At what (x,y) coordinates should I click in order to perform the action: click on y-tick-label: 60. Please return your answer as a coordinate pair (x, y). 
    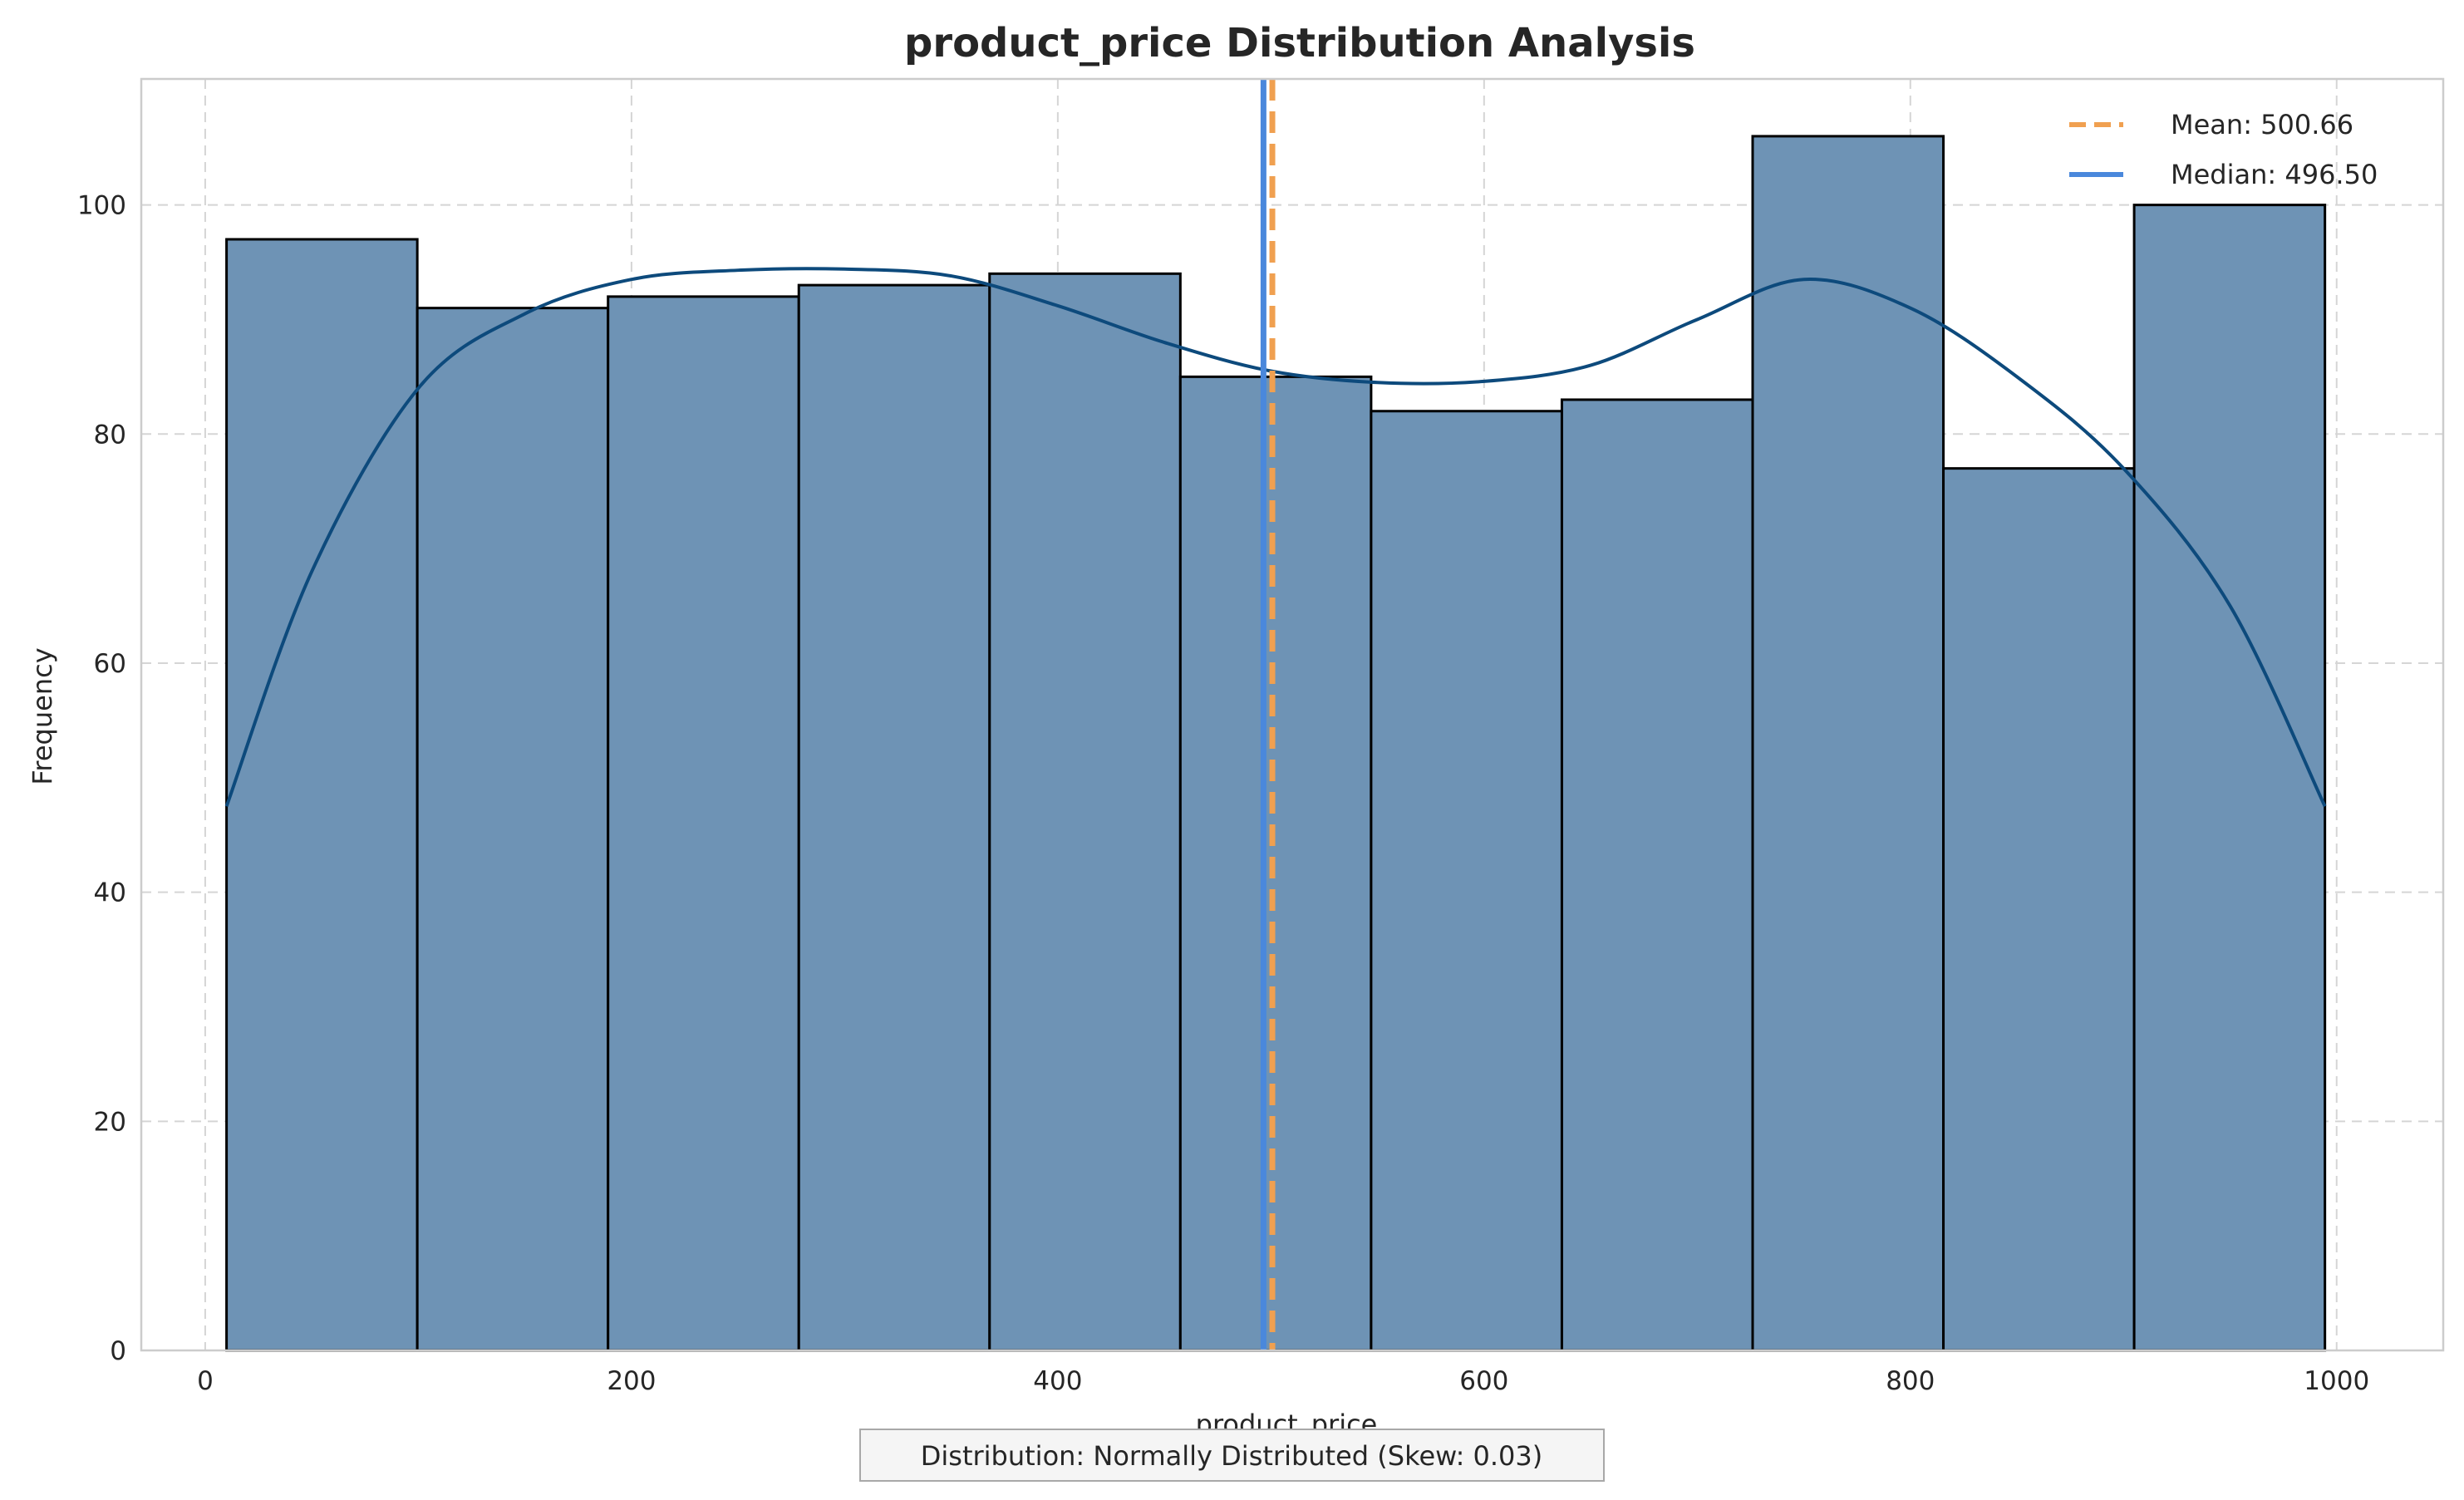
    Looking at the image, I should click on (110, 664).